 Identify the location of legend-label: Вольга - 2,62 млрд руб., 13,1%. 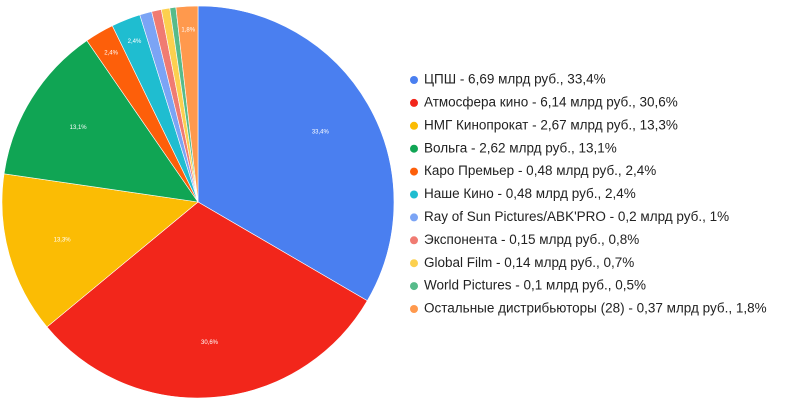
(520, 147).